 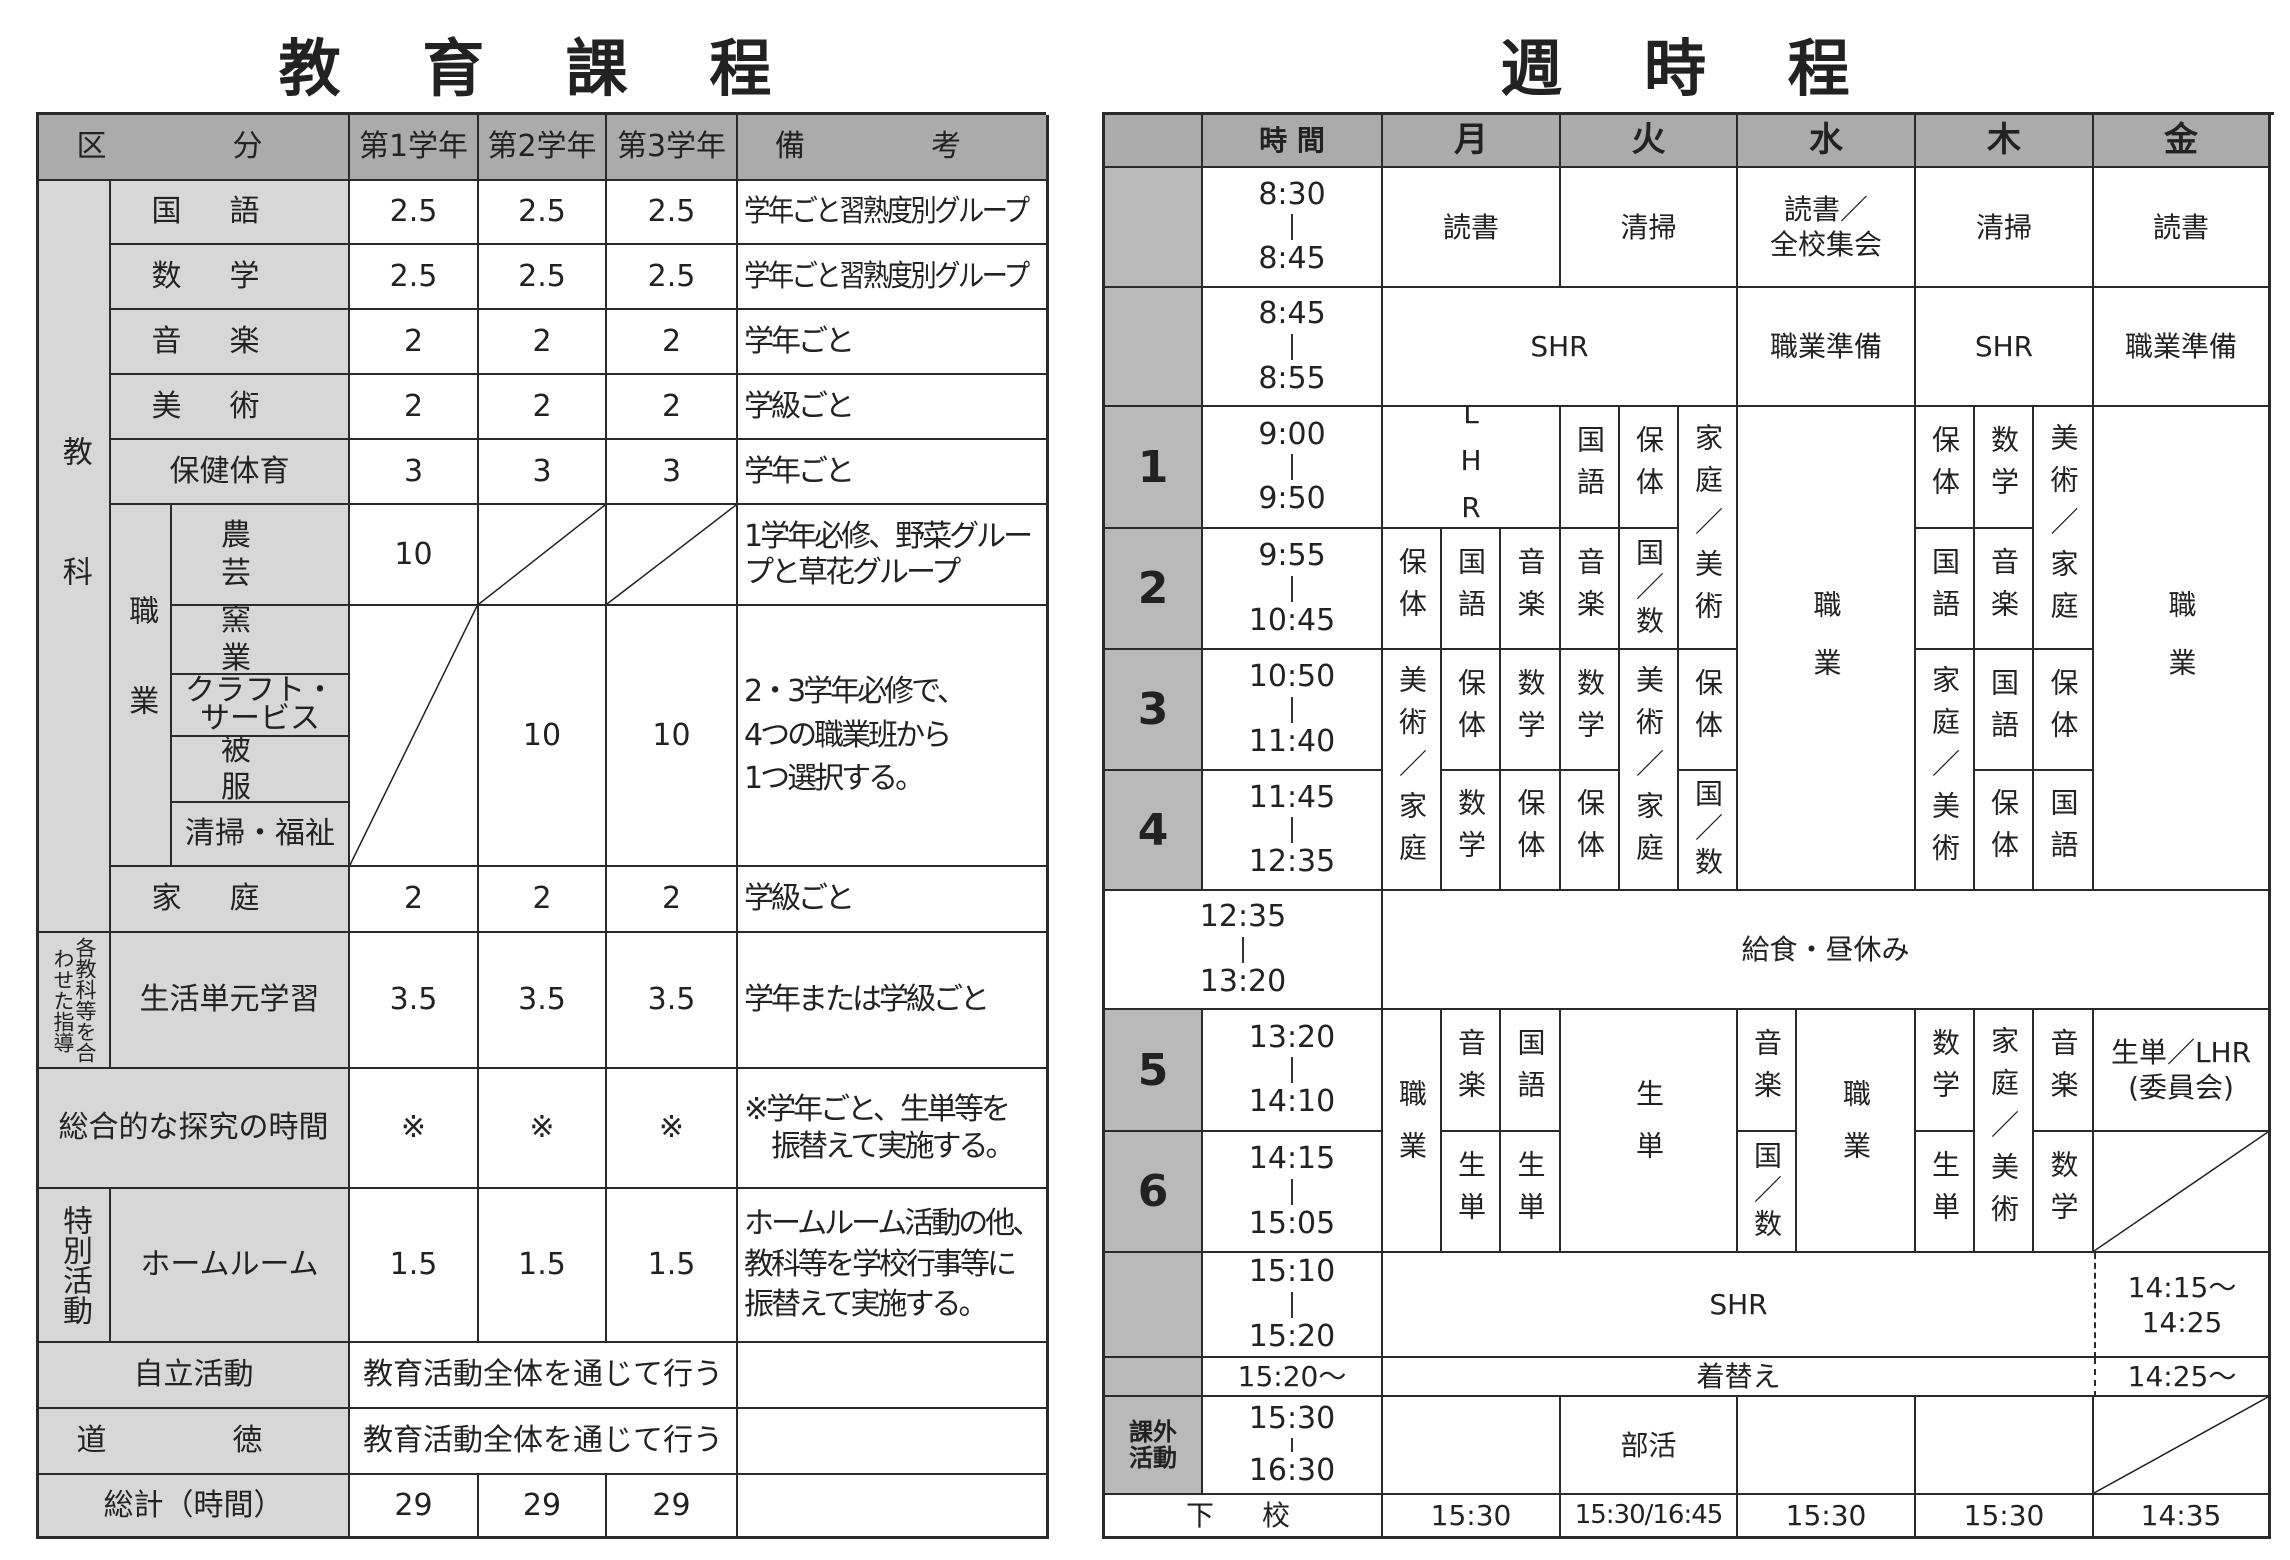 I want to click on change-clothes: 着替え, so click(x=1738, y=1377).